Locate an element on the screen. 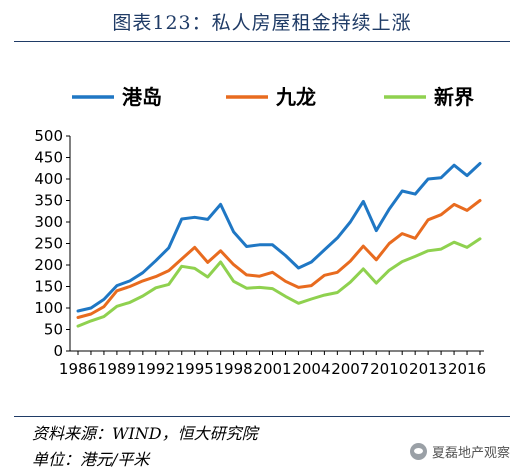 The image size is (524, 475). title-divider is located at coordinates (262, 41).